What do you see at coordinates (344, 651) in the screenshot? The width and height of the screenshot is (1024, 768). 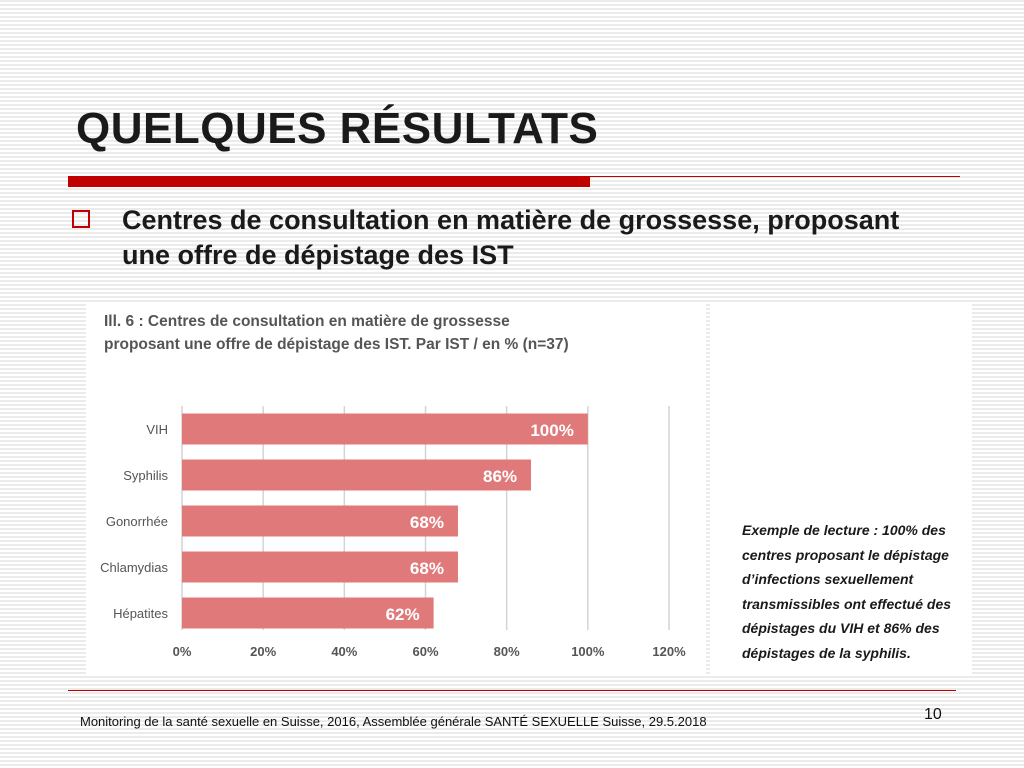 I see `x-tick-label: 40%` at bounding box center [344, 651].